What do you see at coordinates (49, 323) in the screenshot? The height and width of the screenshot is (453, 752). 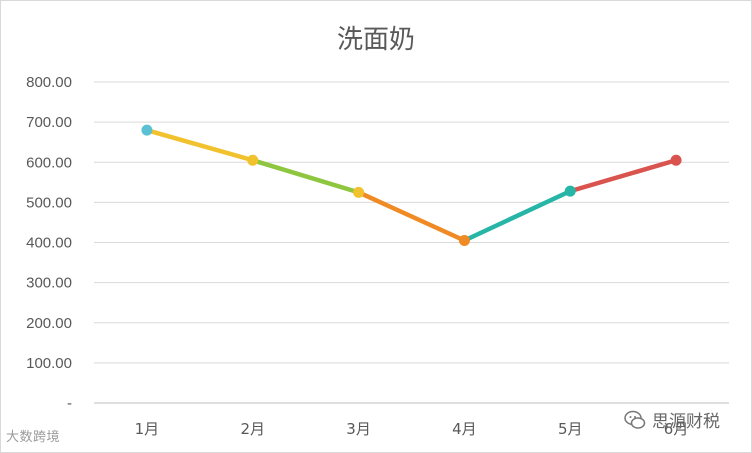 I see `y-tick-label: 200.00` at bounding box center [49, 323].